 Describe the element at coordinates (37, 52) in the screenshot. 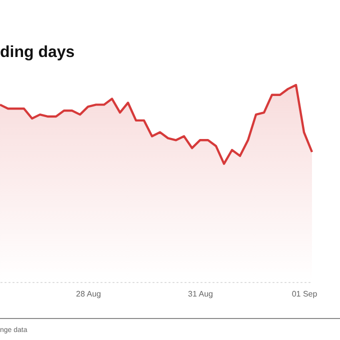

I see `chart-title: ding days` at that location.